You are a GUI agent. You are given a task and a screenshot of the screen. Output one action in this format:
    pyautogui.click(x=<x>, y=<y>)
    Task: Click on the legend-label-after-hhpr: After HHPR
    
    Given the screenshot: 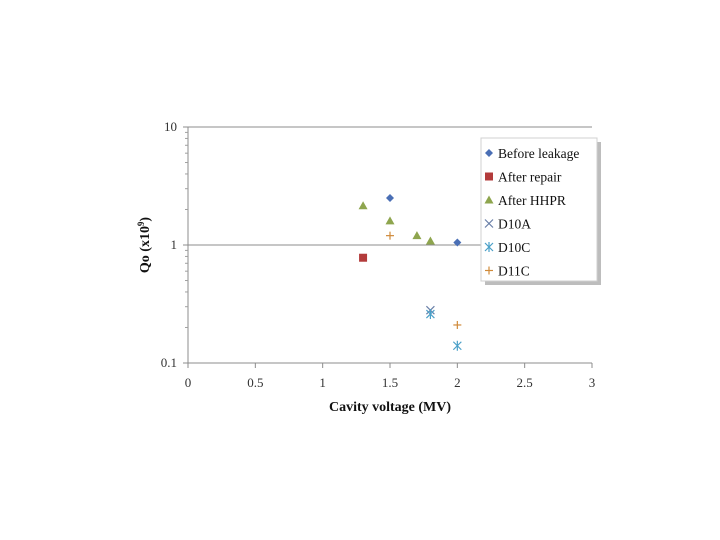 What is the action you would take?
    pyautogui.click(x=532, y=200)
    